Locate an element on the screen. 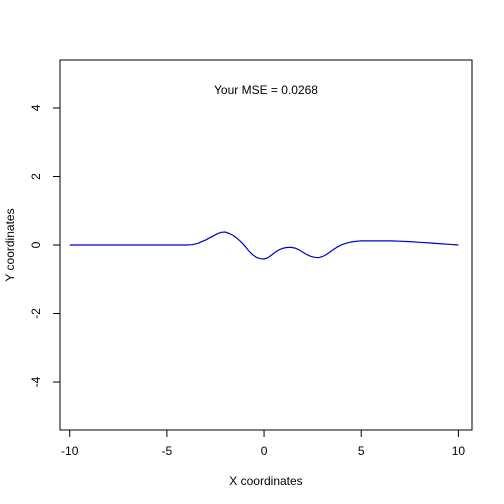 The width and height of the screenshot is (504, 504). y-tick-label: 0 is located at coordinates (36, 244).